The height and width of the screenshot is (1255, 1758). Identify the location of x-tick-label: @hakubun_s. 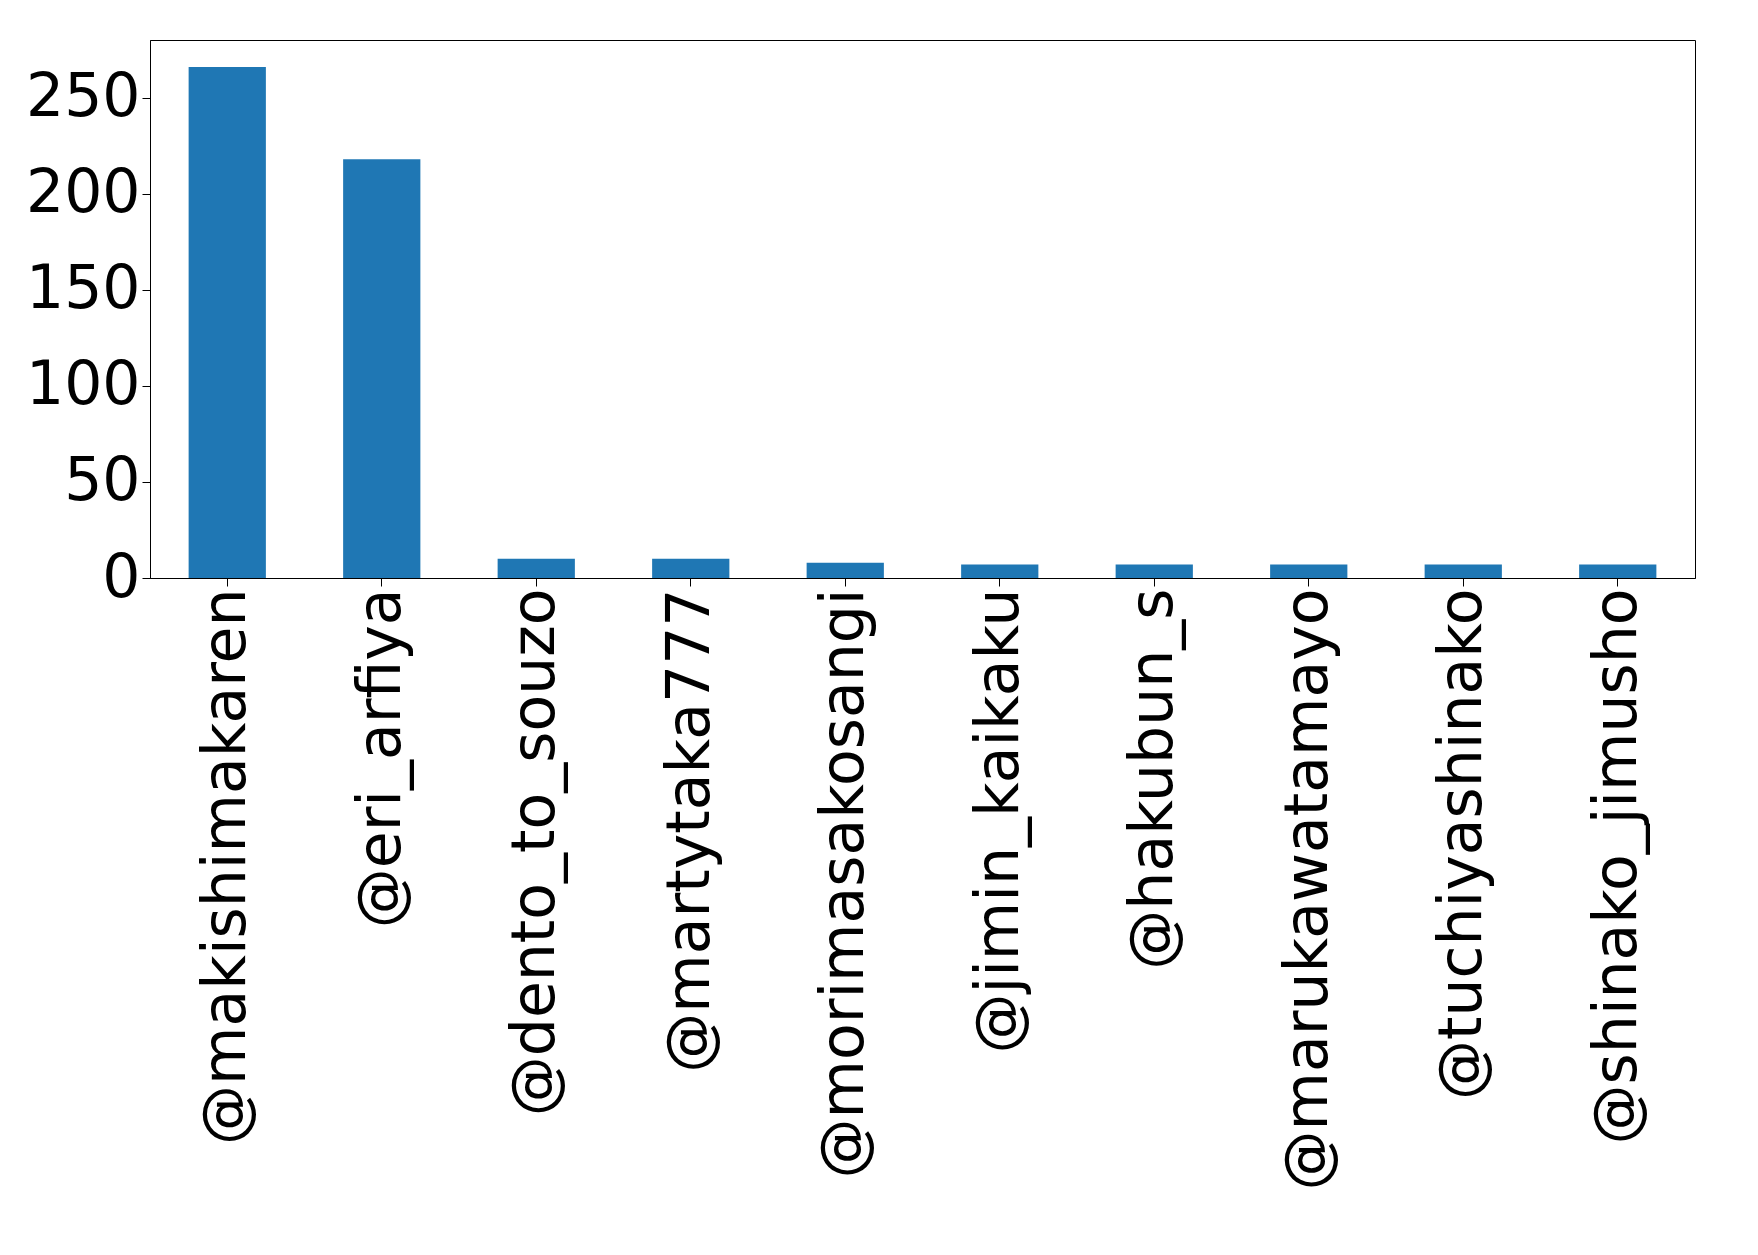
(1151, 779).